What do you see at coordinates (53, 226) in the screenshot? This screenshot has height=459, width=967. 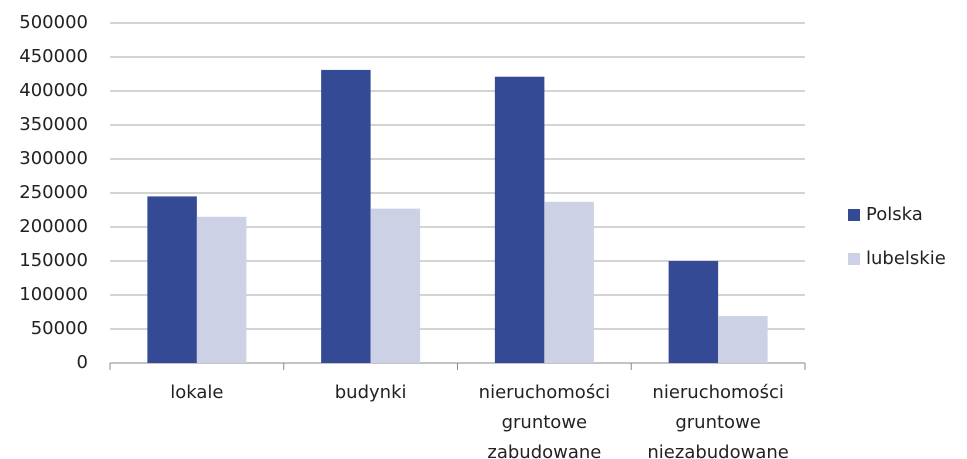 I see `y-tick-label: 200000` at bounding box center [53, 226].